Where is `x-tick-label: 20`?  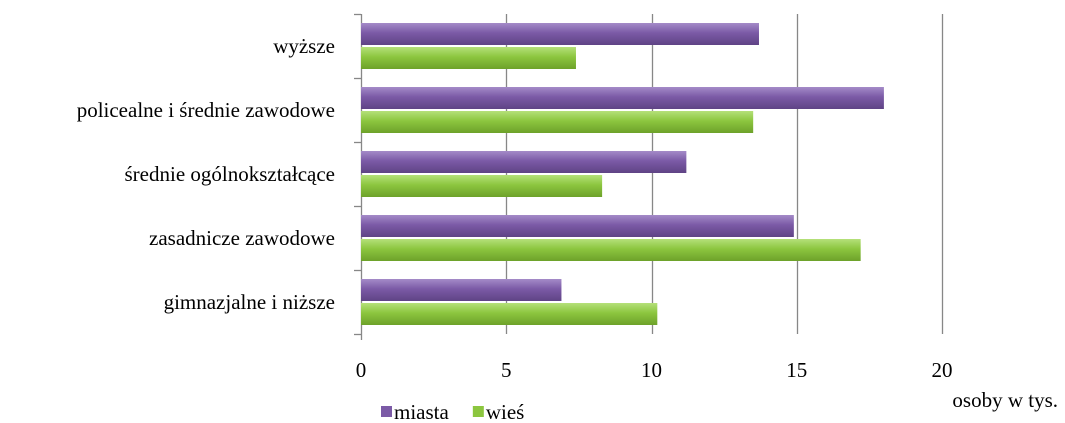 x-tick-label: 20 is located at coordinates (942, 370).